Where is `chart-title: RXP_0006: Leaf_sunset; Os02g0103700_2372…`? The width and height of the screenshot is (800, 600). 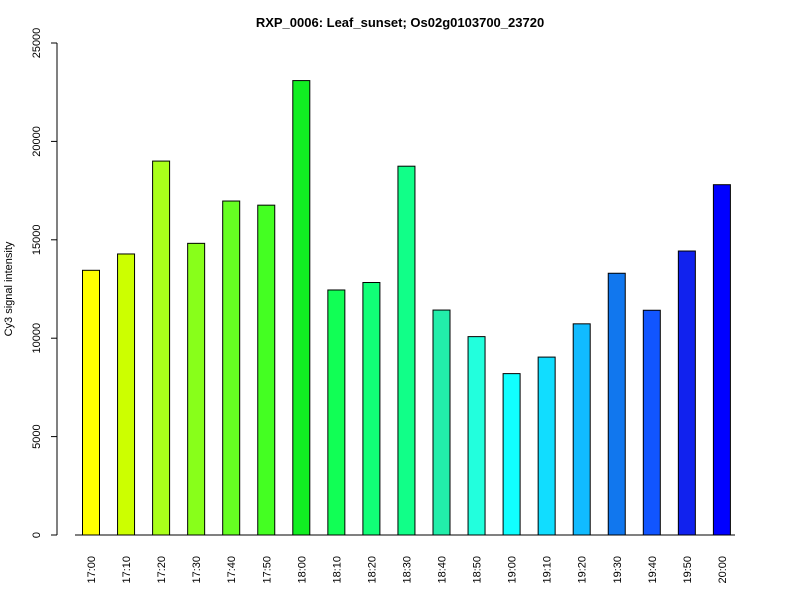
chart-title: RXP_0006: Leaf_sunset; Os02g0103700_2372… is located at coordinates (400, 22).